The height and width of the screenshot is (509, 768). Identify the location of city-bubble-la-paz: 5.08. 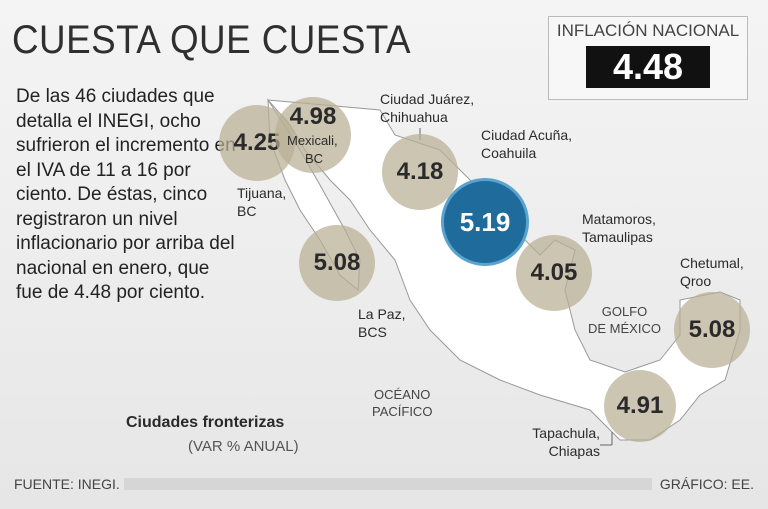
(337, 263).